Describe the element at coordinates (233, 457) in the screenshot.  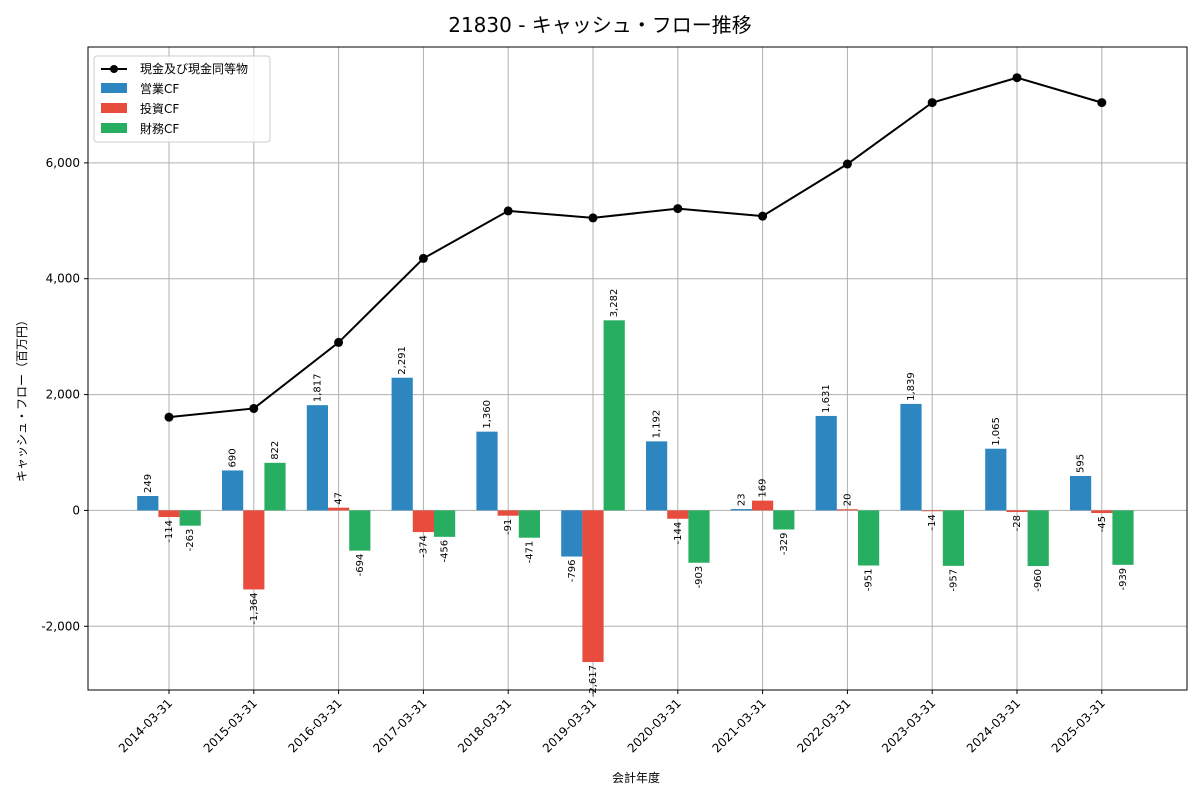
I see `bar-label-operating: 690` at that location.